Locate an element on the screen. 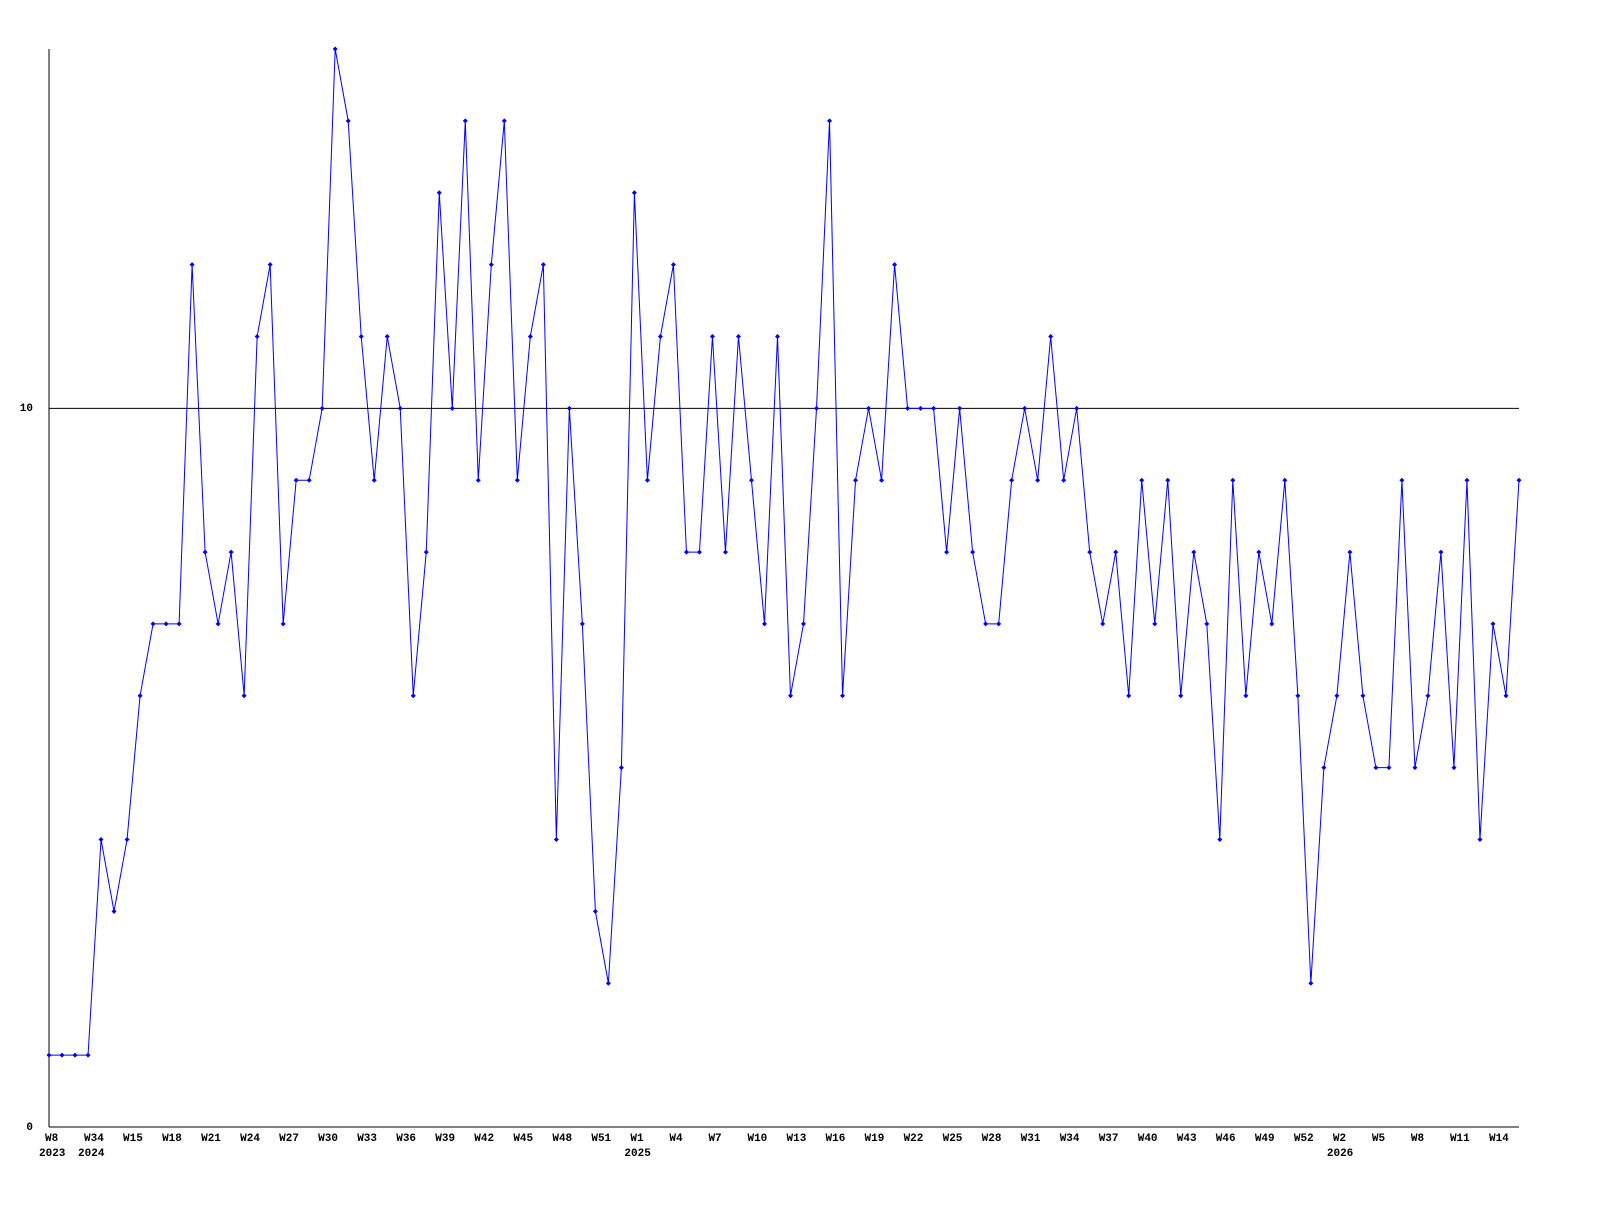  x-year-label: 2023 is located at coordinates (52, 1154).